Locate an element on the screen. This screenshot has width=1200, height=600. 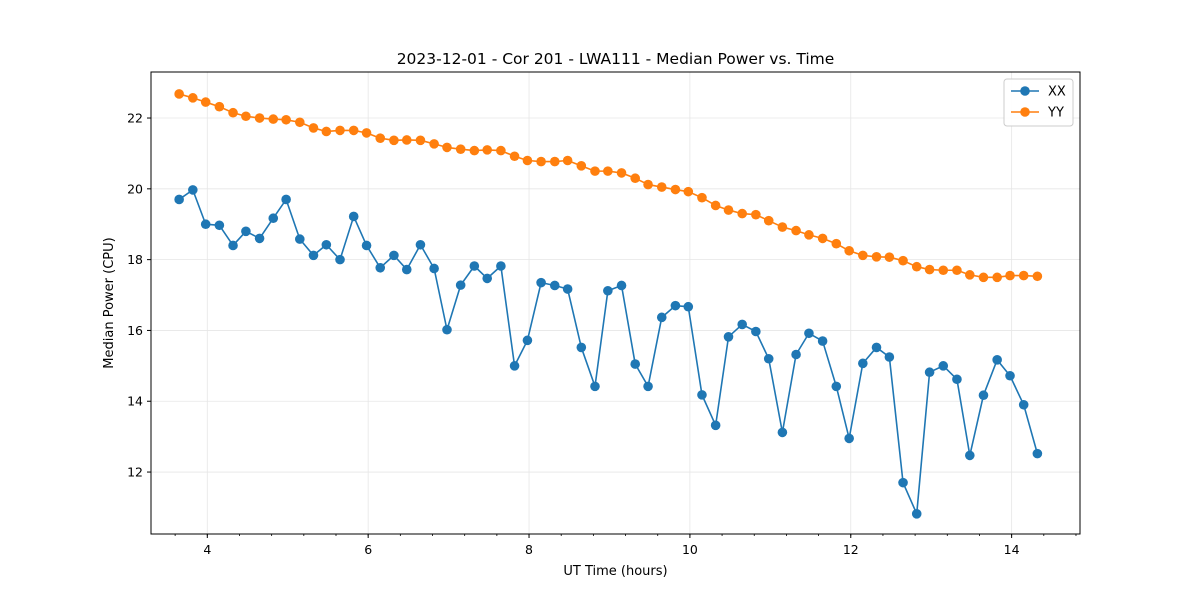
x-tick-label: 8 is located at coordinates (529, 549).